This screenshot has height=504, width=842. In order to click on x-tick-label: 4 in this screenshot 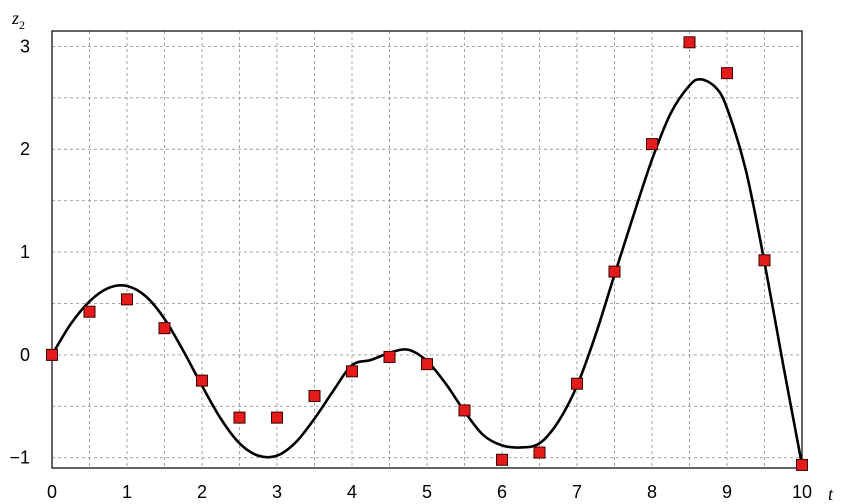, I will do `click(352, 492)`.